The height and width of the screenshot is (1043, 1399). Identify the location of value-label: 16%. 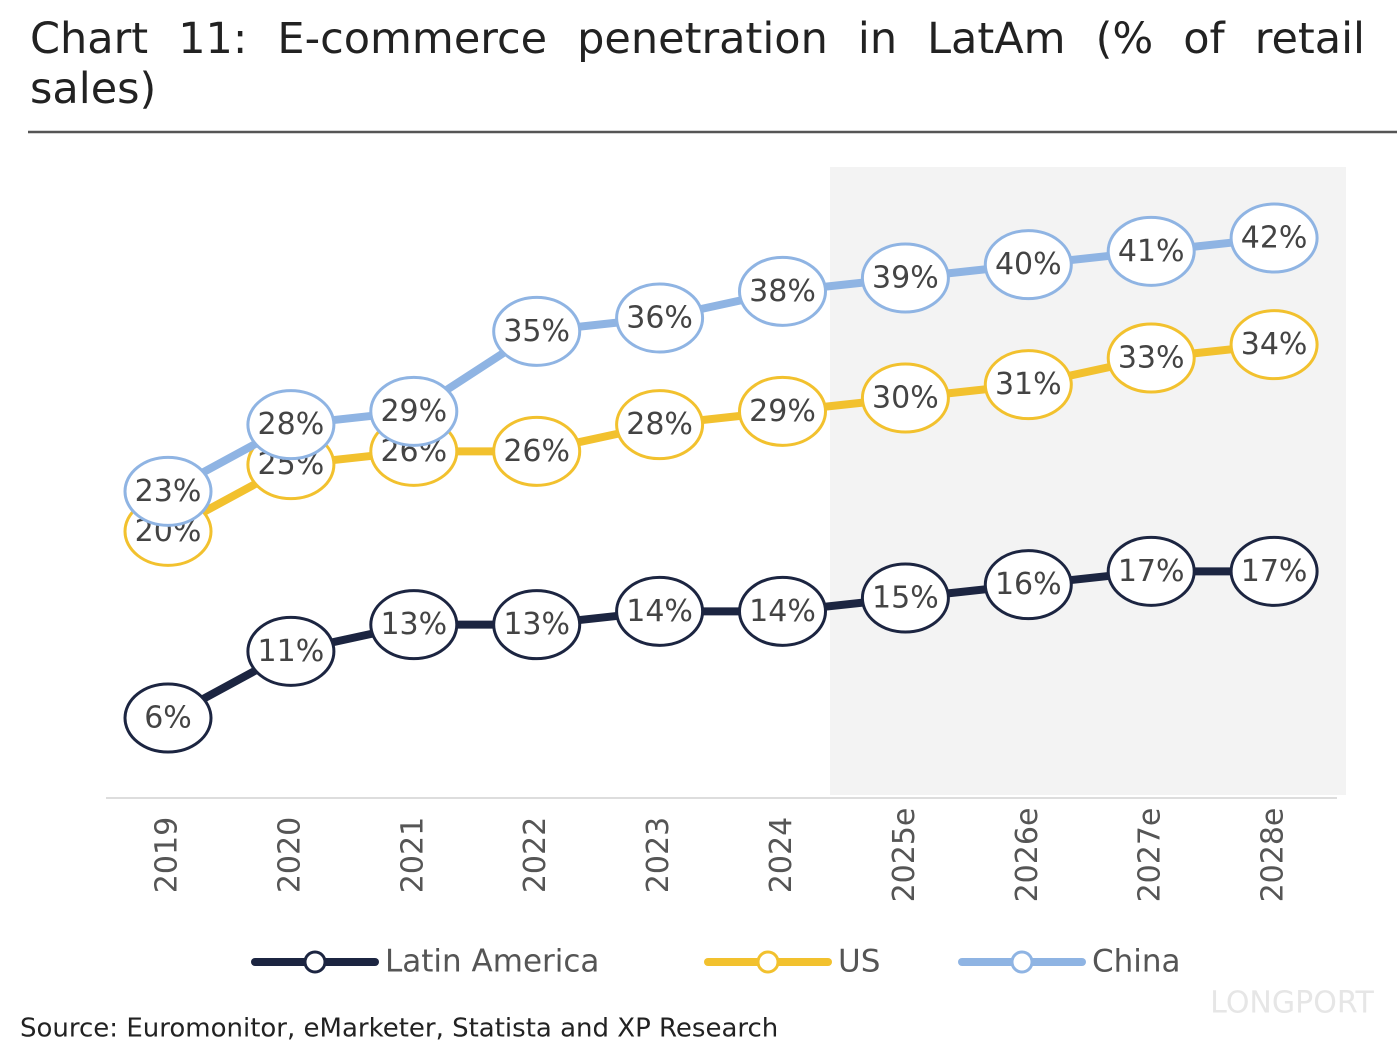
(1028, 584).